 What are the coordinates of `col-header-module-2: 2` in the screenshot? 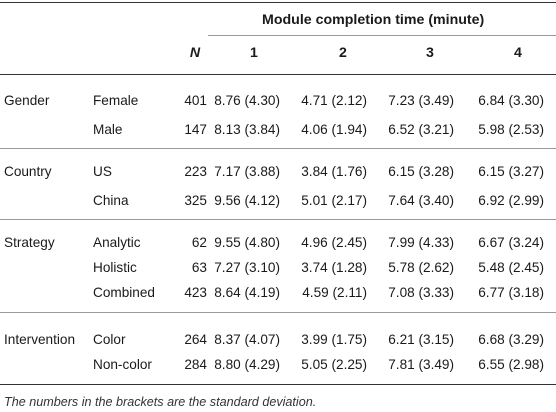 It's located at (343, 53).